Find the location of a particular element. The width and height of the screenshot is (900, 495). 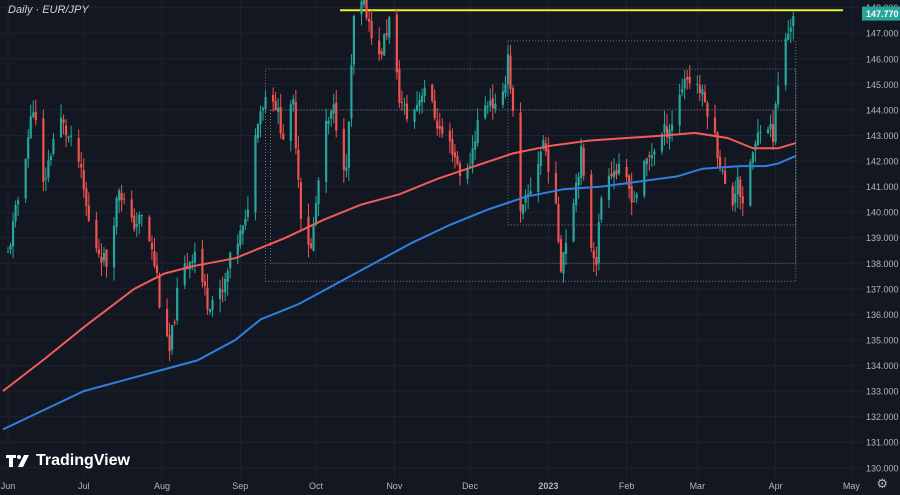

y-tick-label: 130.000 is located at coordinates (882, 468).